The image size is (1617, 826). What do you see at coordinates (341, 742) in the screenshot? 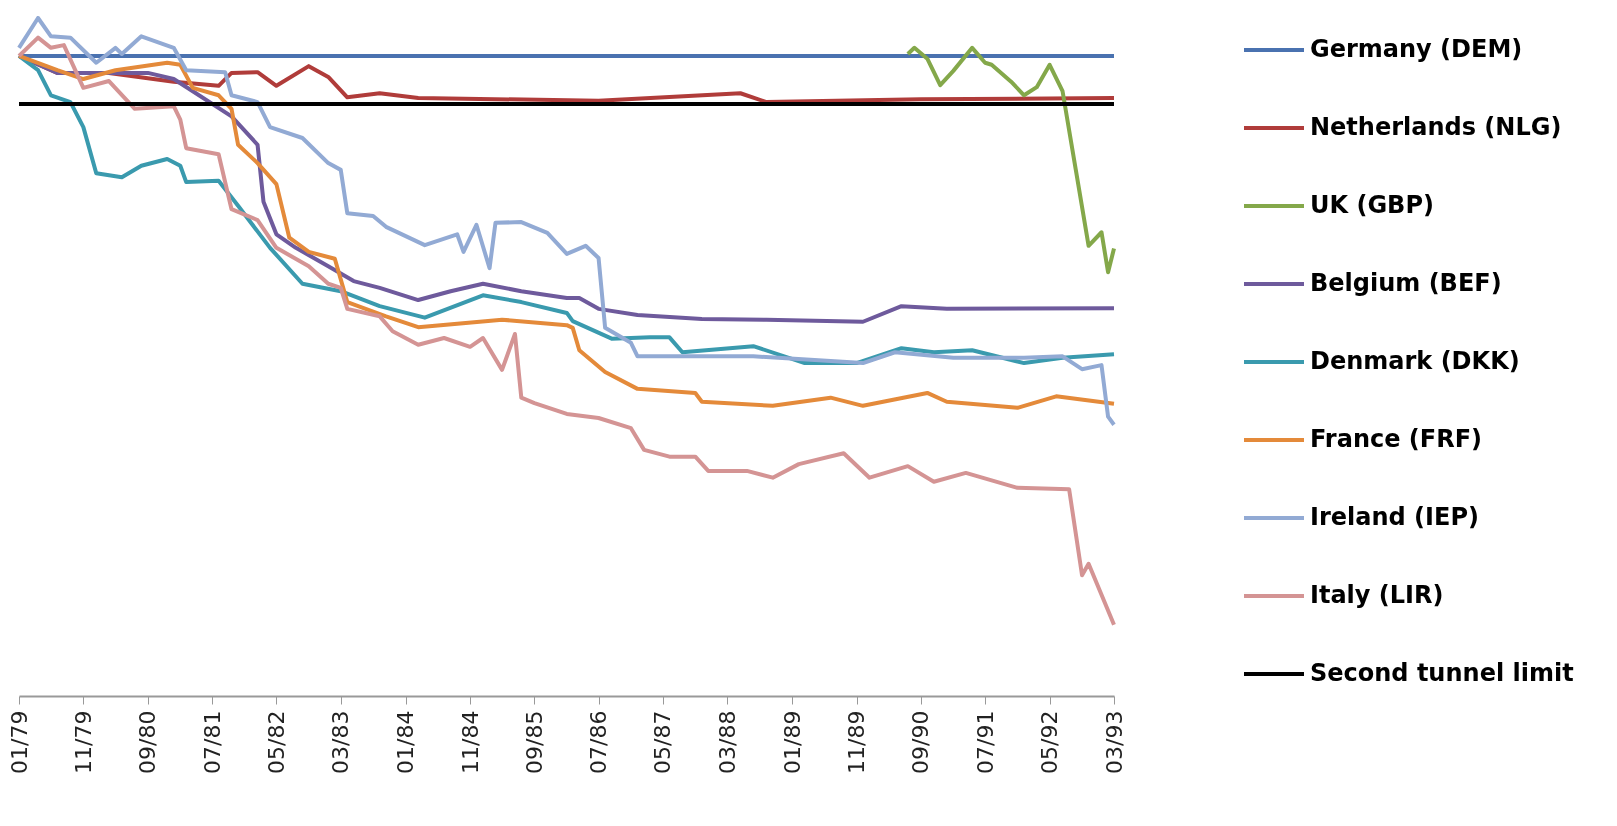
I see `x-tick-label: 03/83` at bounding box center [341, 742].